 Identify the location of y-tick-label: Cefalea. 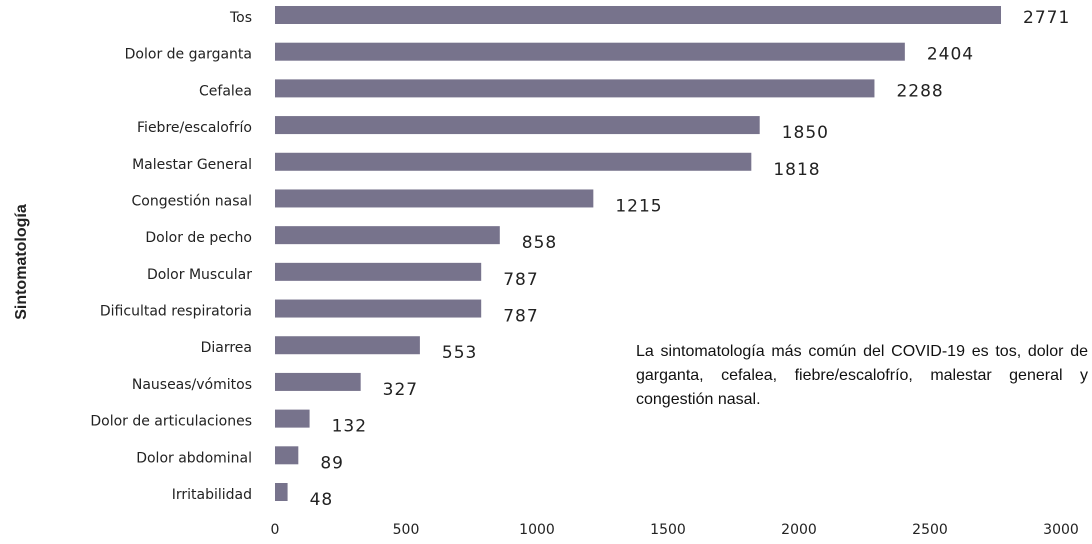
(225, 91).